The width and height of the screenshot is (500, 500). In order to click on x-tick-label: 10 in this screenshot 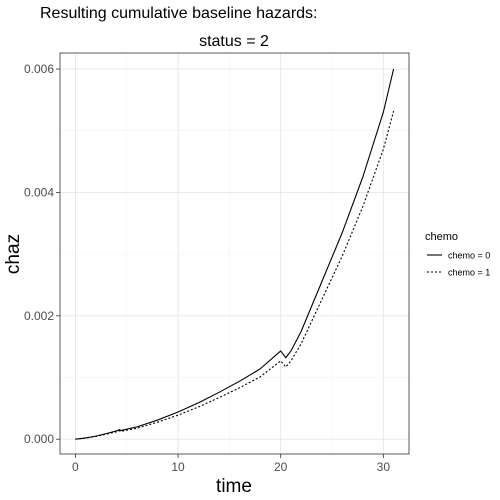, I will do `click(178, 467)`.